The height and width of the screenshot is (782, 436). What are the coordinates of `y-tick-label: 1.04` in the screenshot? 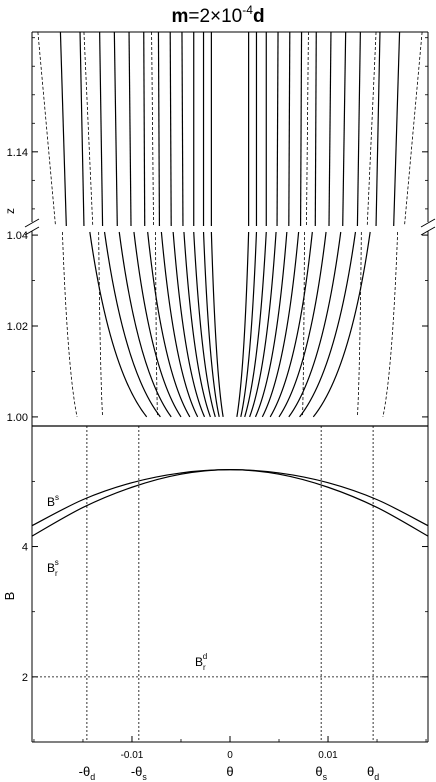 It's located at (17, 236).